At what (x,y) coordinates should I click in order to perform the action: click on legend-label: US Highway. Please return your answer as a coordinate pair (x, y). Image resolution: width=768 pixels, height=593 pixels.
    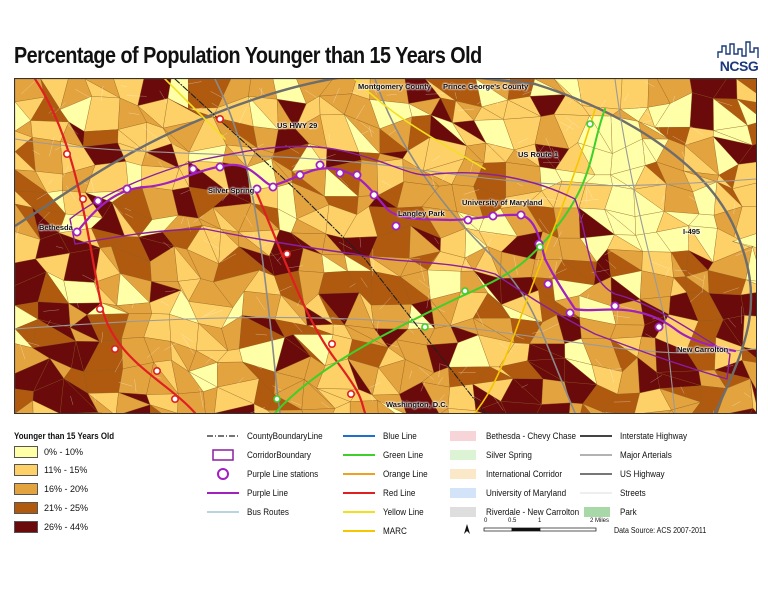
    Looking at the image, I should click on (642, 474).